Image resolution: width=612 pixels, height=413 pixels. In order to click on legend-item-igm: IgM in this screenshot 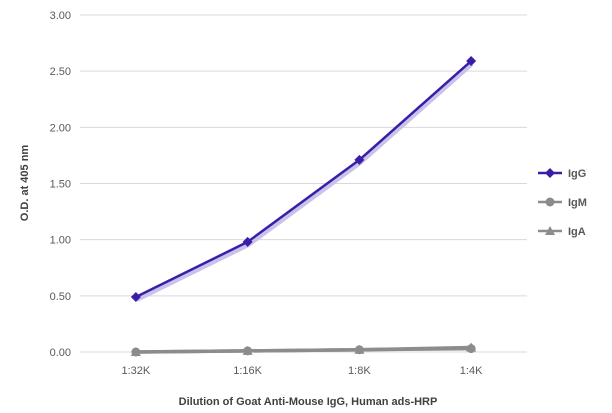, I will do `click(562, 203)`.